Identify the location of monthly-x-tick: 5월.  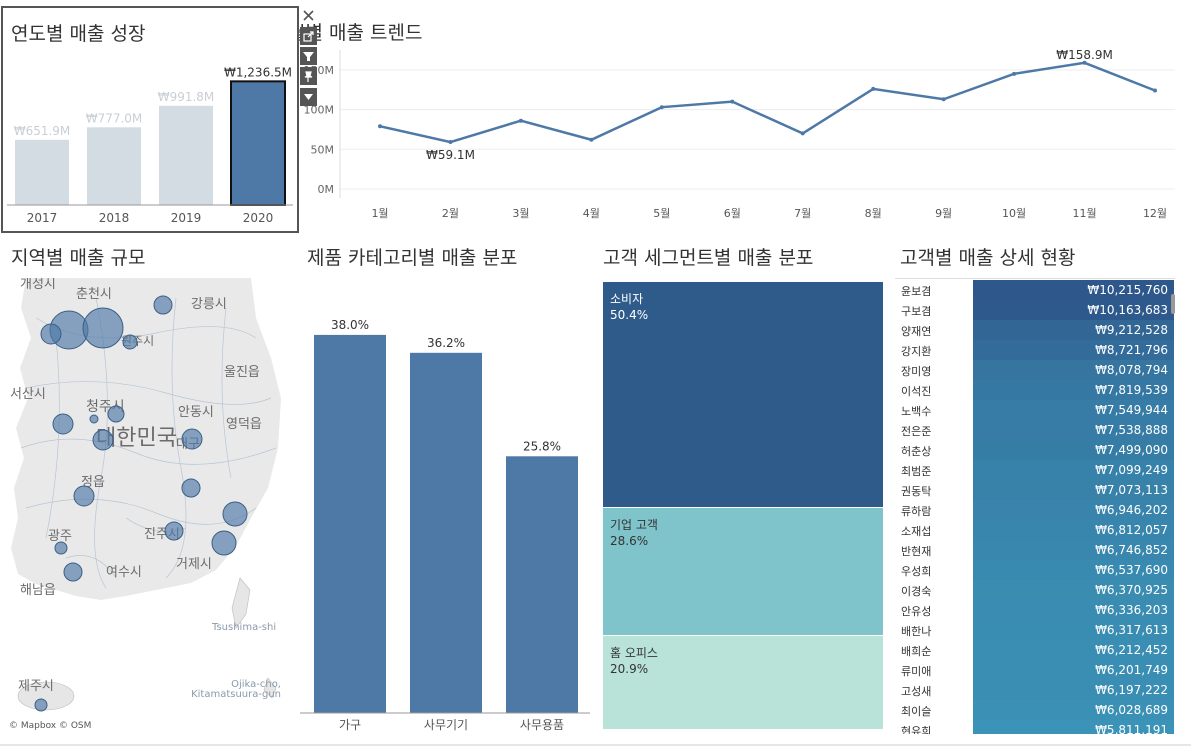
(661, 213).